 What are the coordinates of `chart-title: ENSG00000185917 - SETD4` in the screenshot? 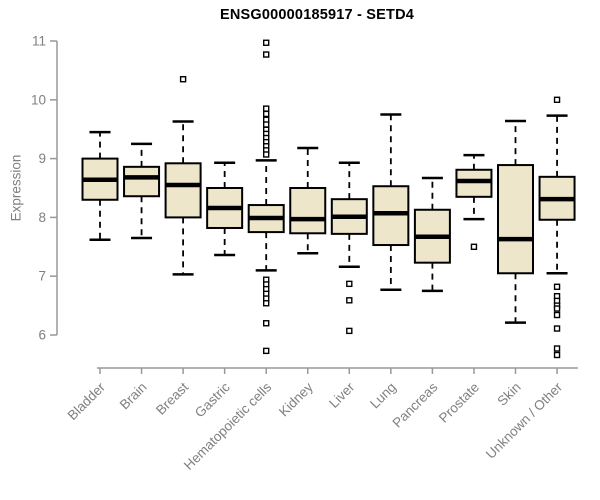 It's located at (317, 15).